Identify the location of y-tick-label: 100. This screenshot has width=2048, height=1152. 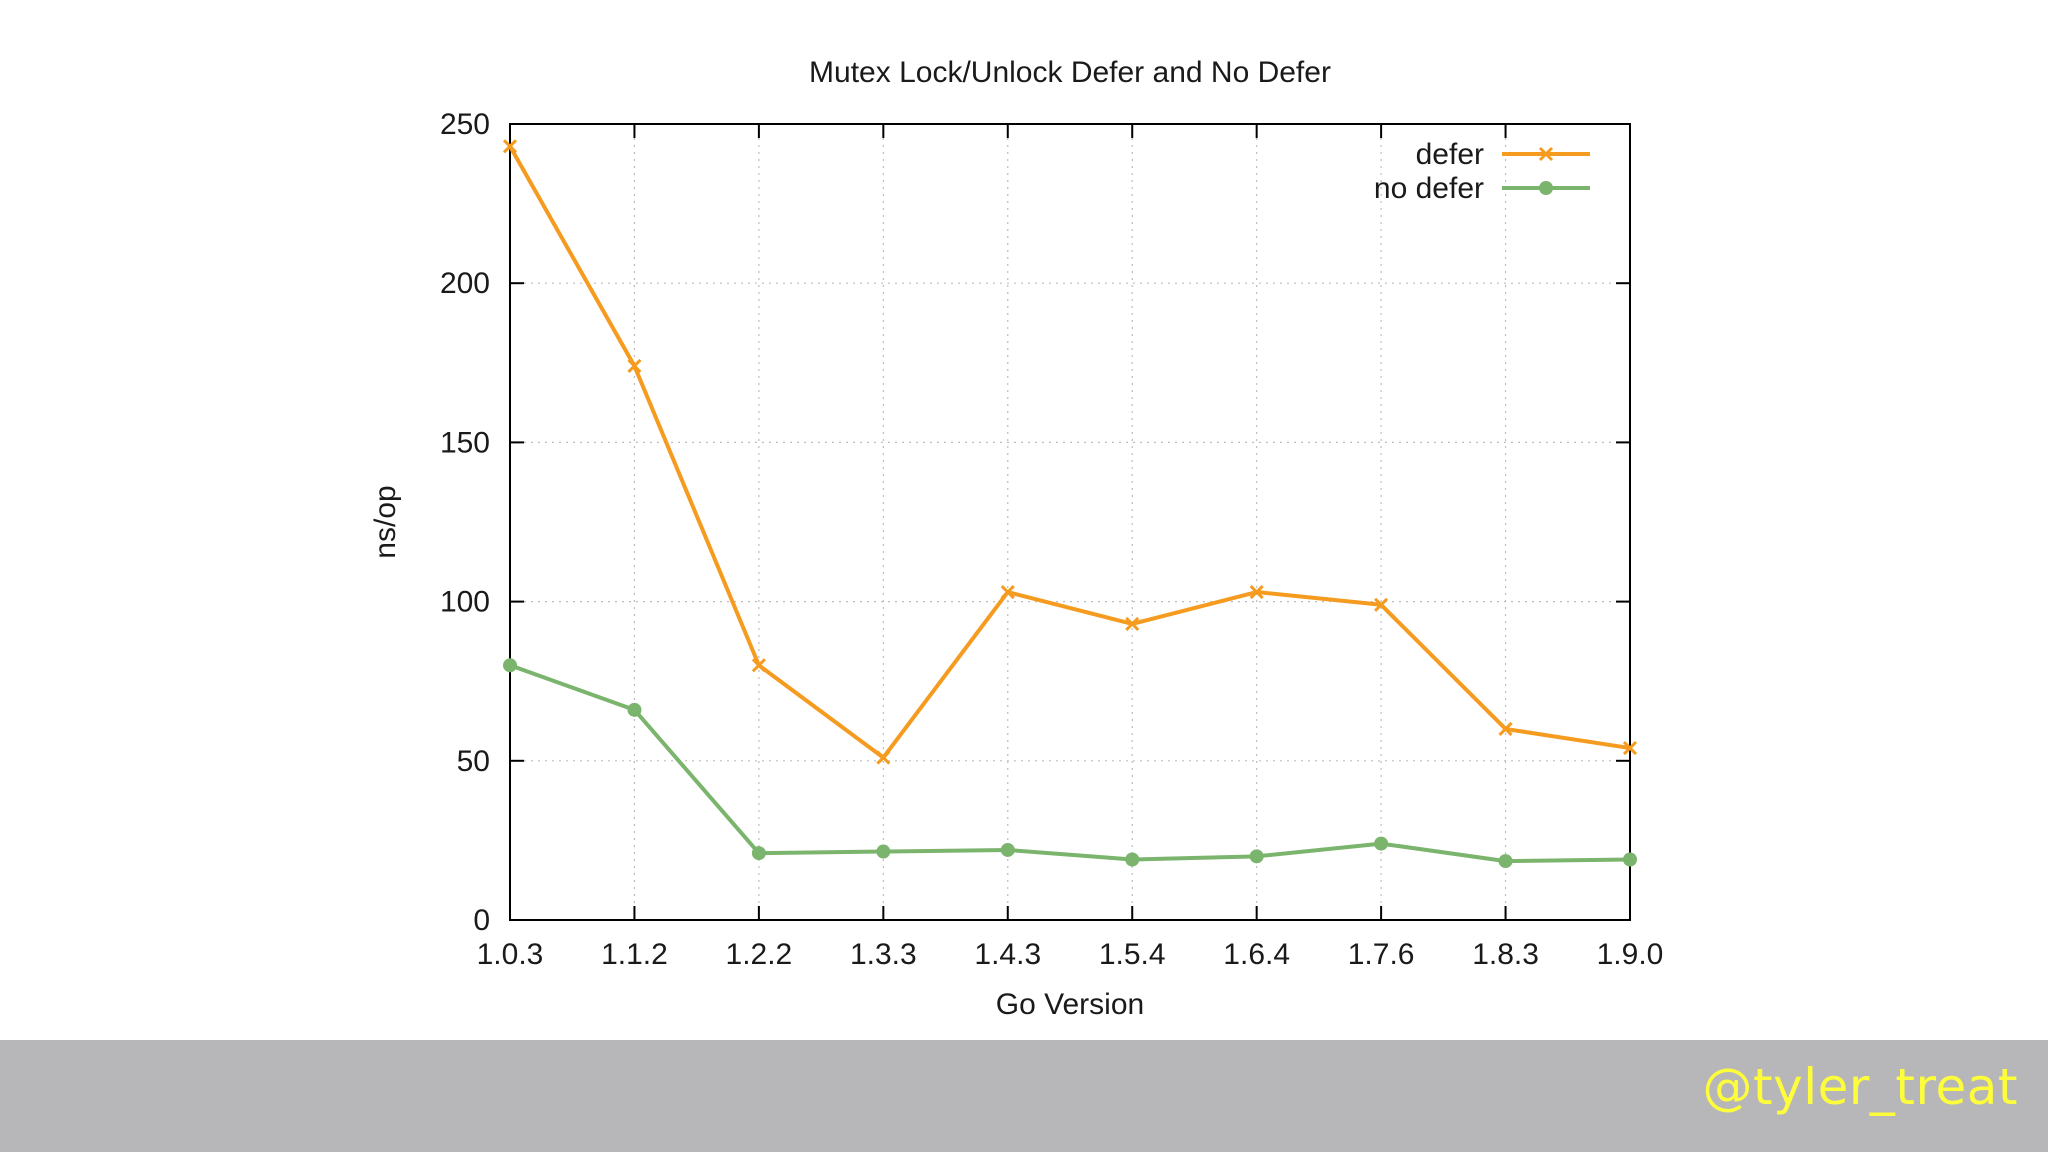
(465, 602).